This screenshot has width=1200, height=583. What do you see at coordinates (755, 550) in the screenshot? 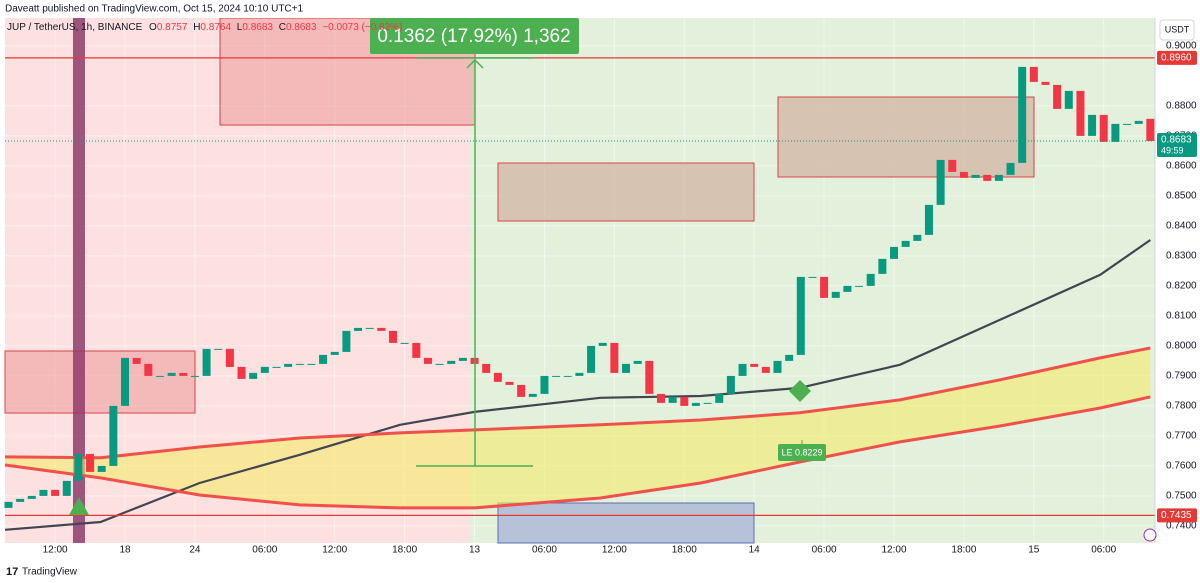
I see `x-tick-label: 14` at bounding box center [755, 550].